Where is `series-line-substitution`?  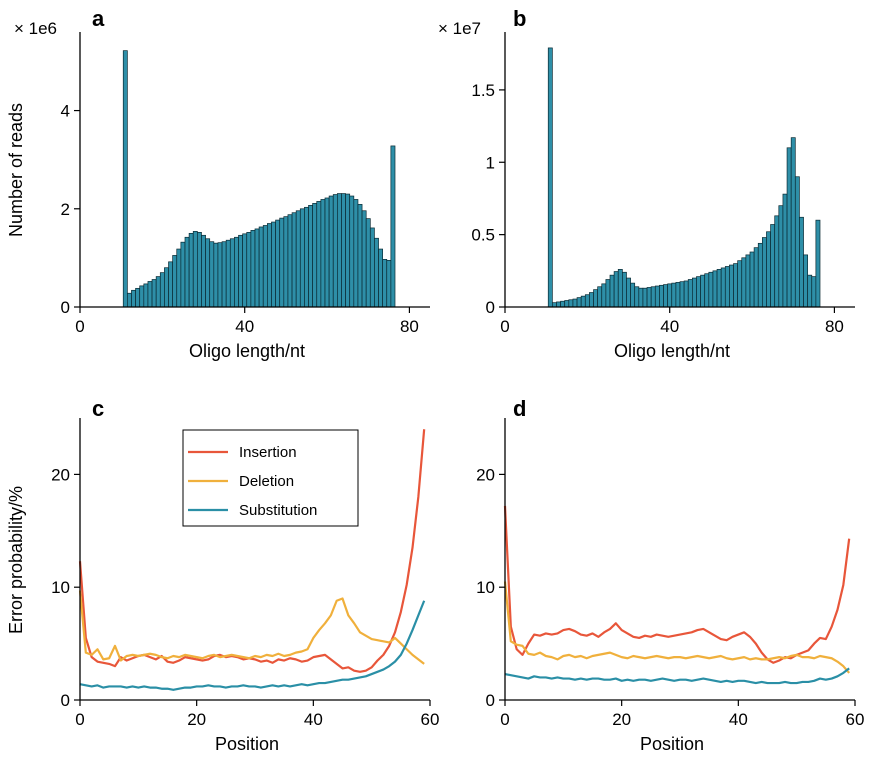
series-line-substitution is located at coordinates (252, 645).